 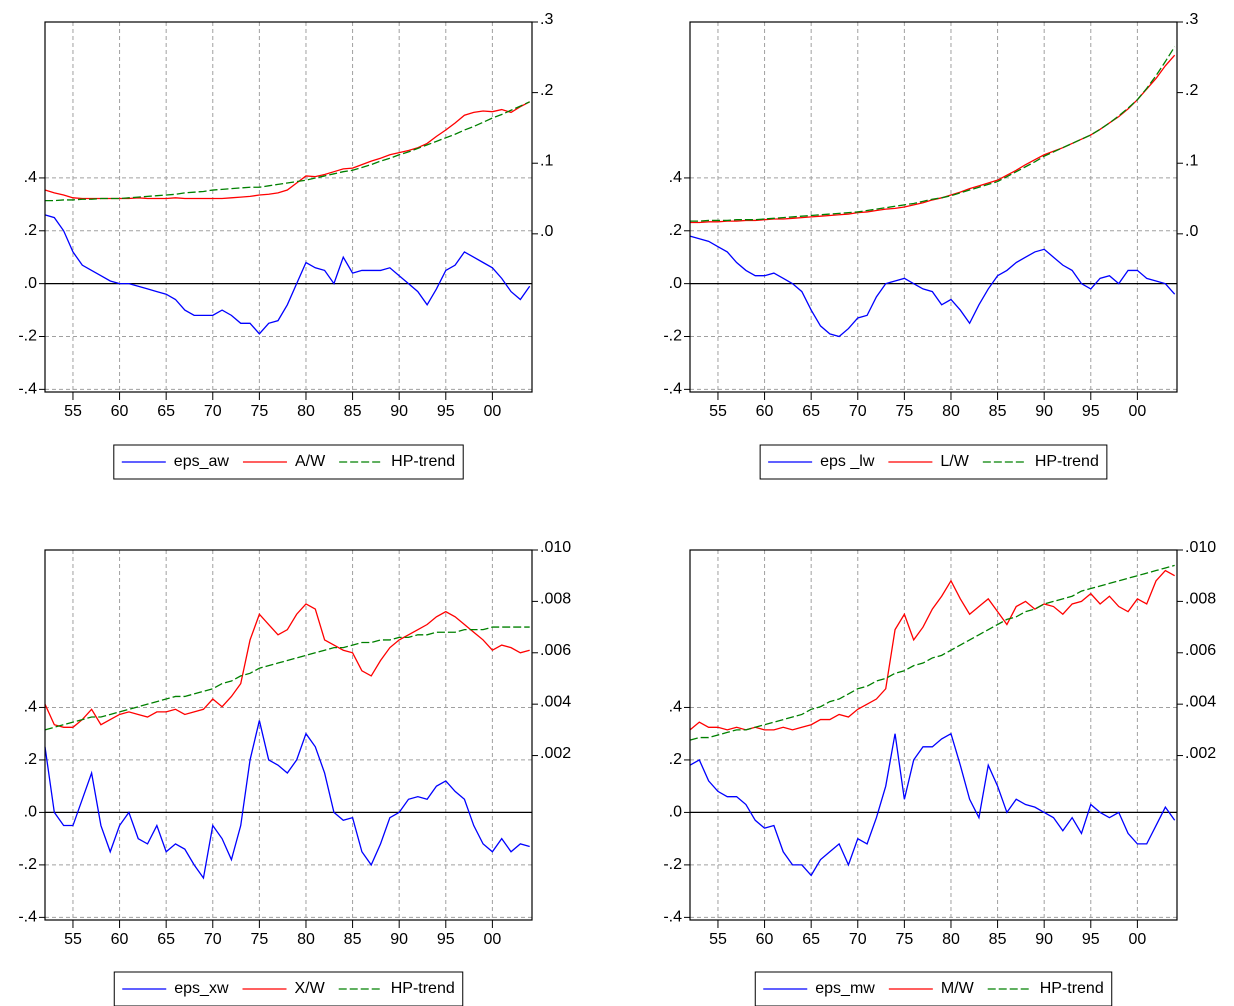 What do you see at coordinates (954, 461) in the screenshot?
I see `legend-label: L/W` at bounding box center [954, 461].